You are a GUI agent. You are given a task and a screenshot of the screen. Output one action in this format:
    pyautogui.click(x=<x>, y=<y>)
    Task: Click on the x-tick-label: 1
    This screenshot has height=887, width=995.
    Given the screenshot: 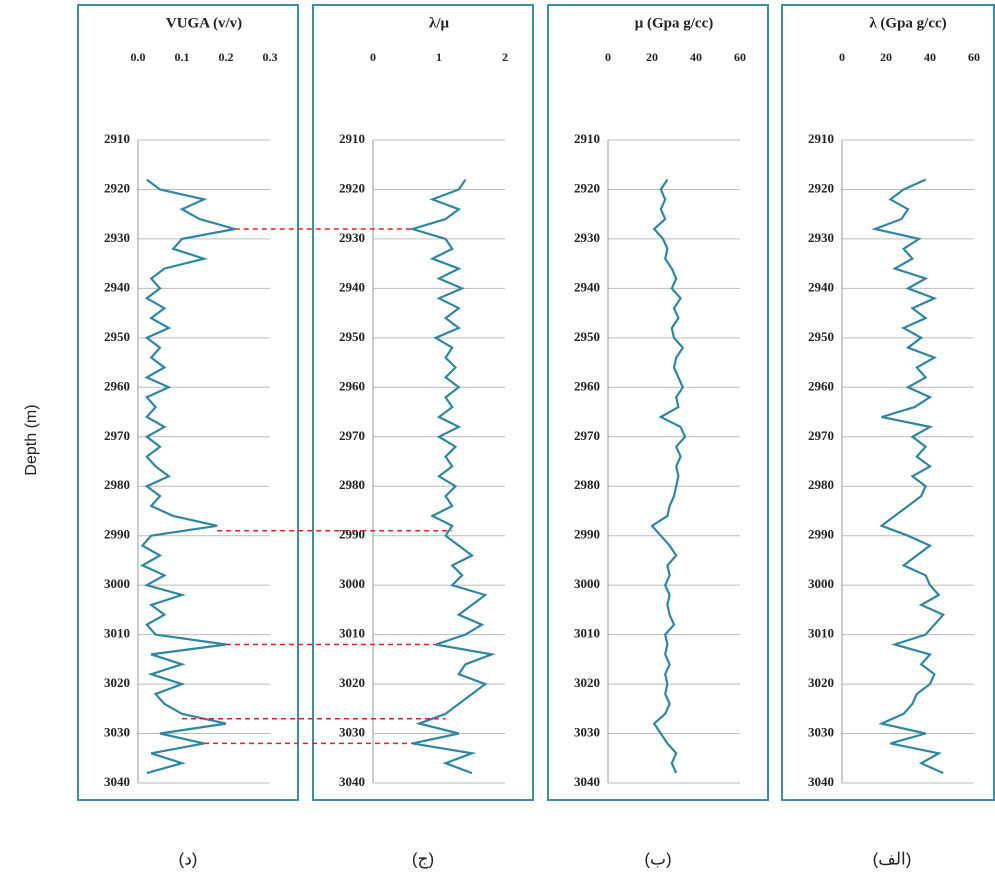 What is the action you would take?
    pyautogui.click(x=439, y=57)
    